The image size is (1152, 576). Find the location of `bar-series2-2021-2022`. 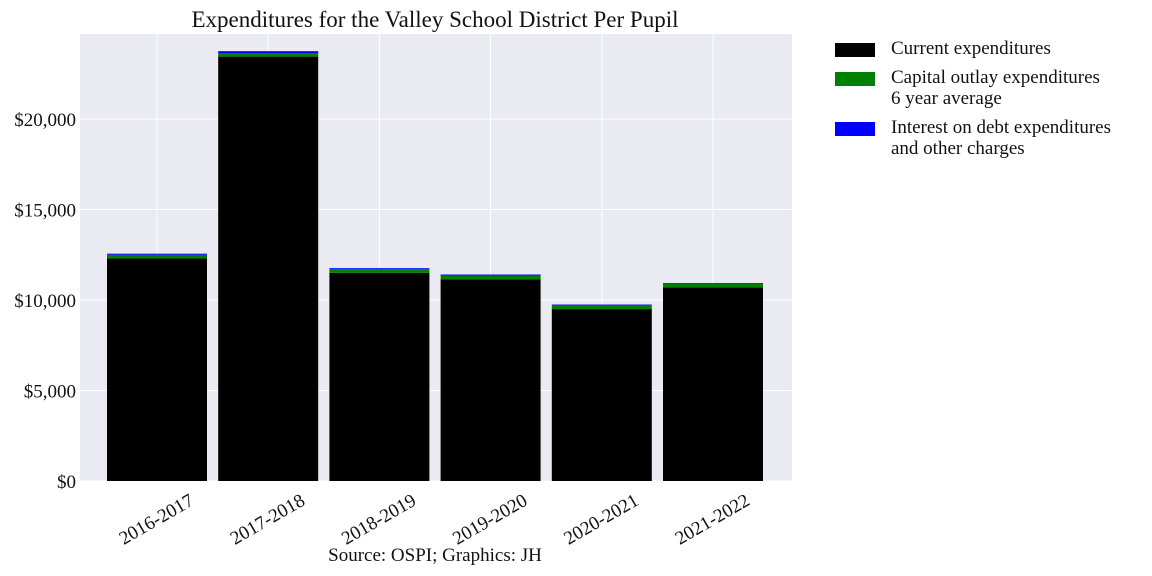

bar-series2-2021-2022 is located at coordinates (713, 283).